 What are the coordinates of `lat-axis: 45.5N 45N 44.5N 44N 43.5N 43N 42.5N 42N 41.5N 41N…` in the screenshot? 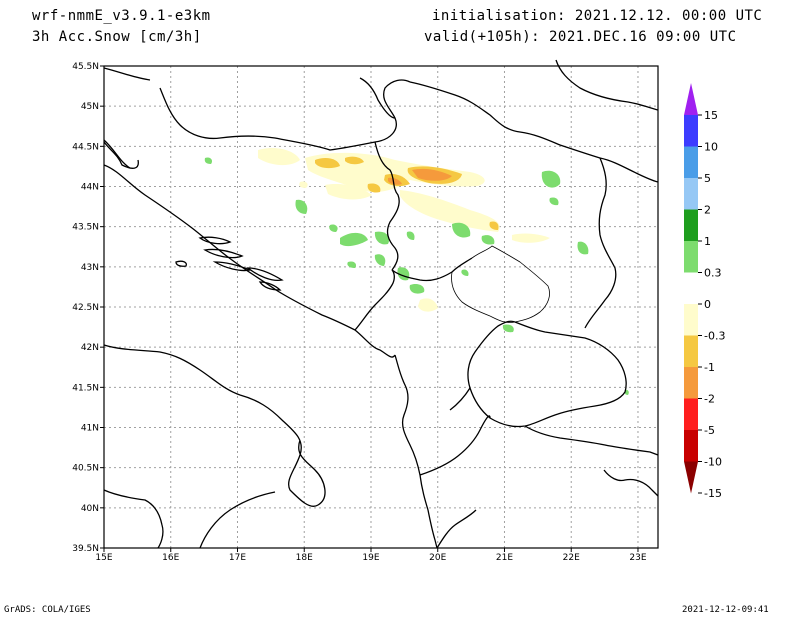 It's located at (88, 308).